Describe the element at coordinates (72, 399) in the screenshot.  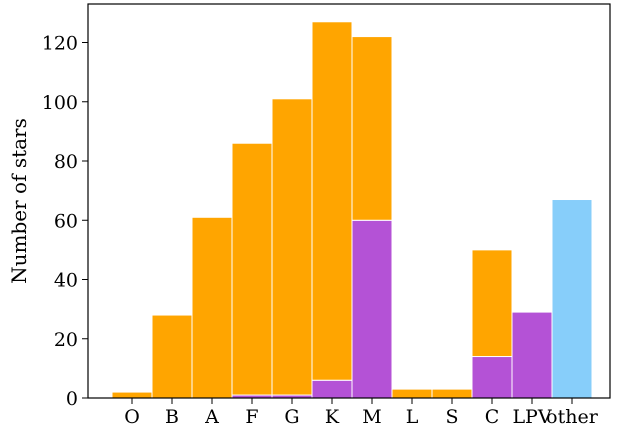
I see `y-tick-label: 0` at that location.